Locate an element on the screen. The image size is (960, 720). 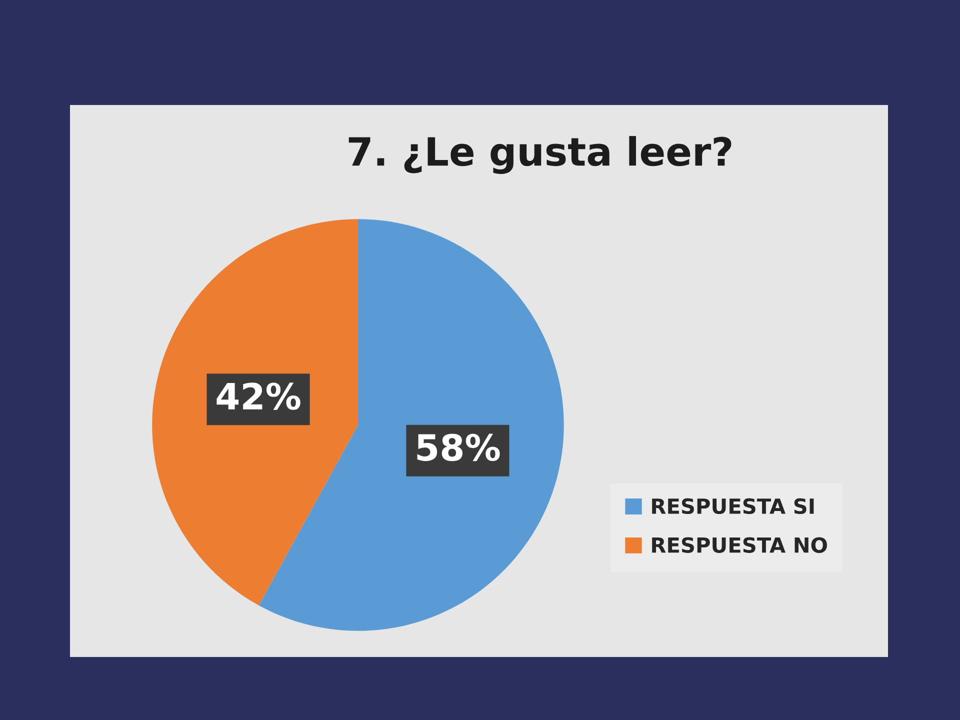
legend-label: RESPUESTA NO is located at coordinates (739, 545).